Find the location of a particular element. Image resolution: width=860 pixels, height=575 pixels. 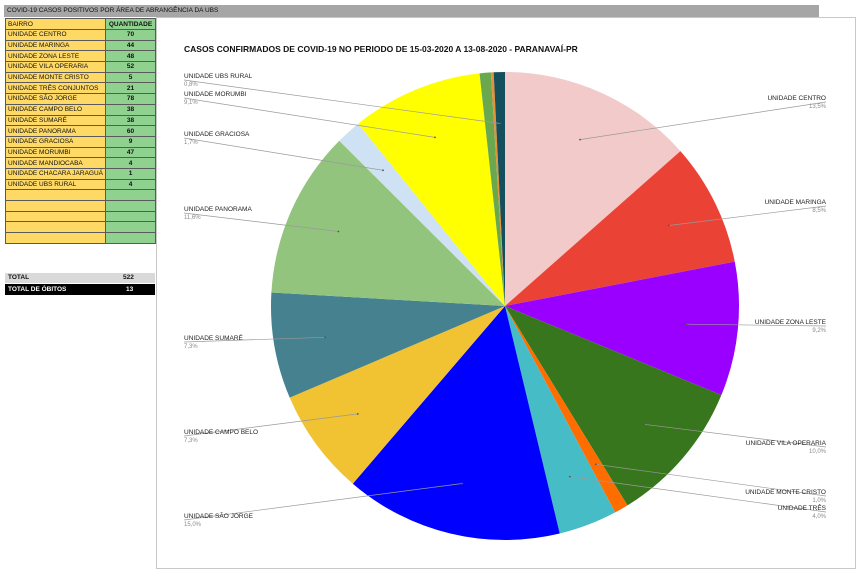

slice-percent: 11,6% is located at coordinates (192, 218).